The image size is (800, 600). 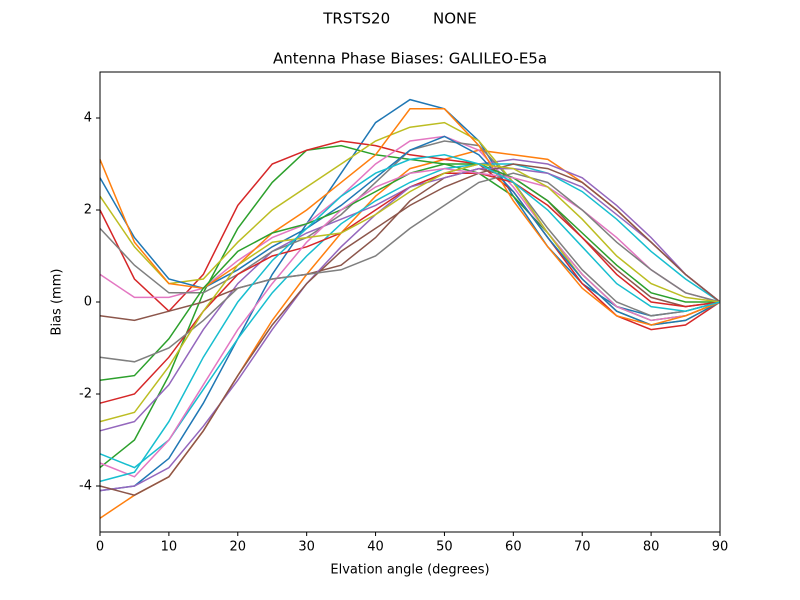 I want to click on x-tick-label: 0, so click(x=100, y=547).